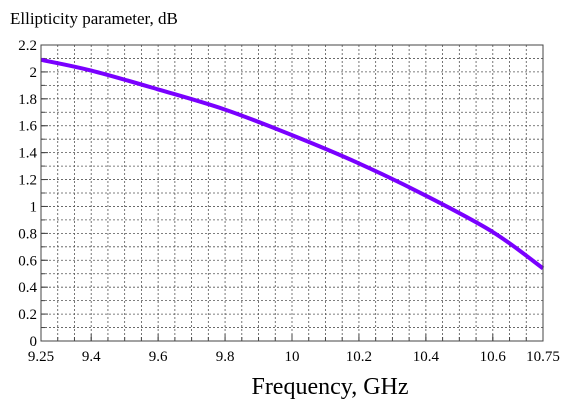  Describe the element at coordinates (27, 234) in the screenshot. I see `y-tick-label: 0.8` at that location.